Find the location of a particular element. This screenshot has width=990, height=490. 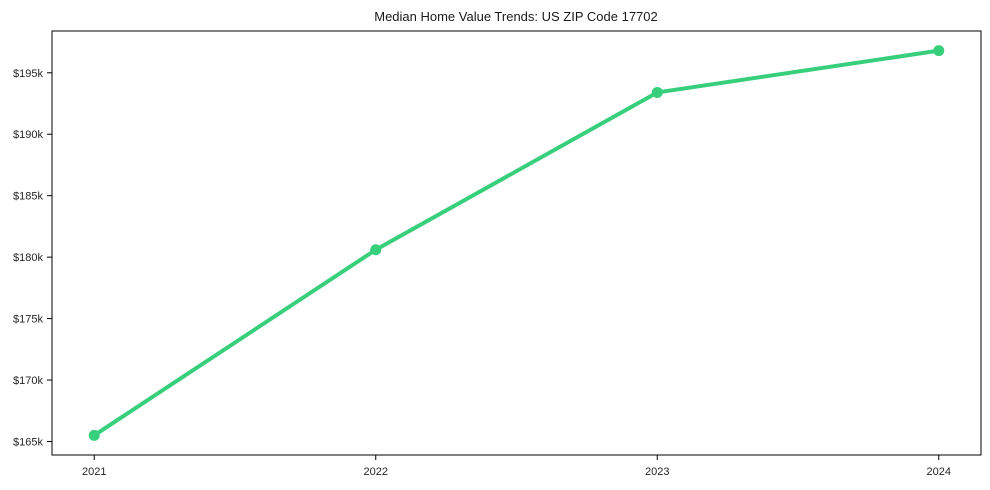

y-tick-label: $195k is located at coordinates (28, 74).